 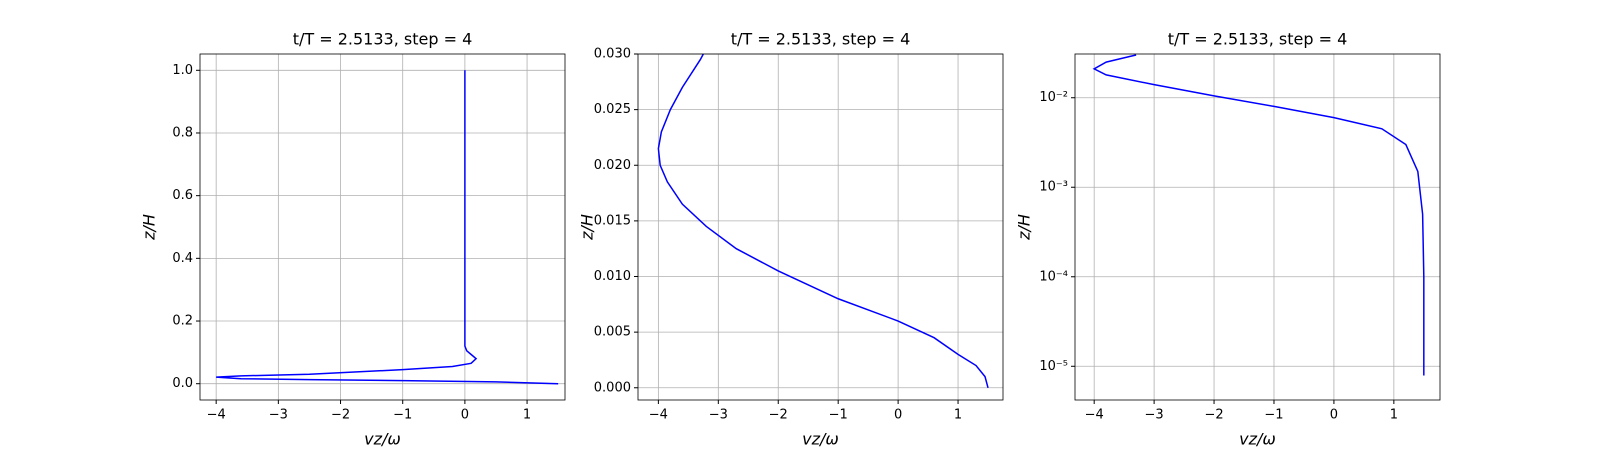 I want to click on y-tick-label: 10⁻², so click(x=1053, y=97).